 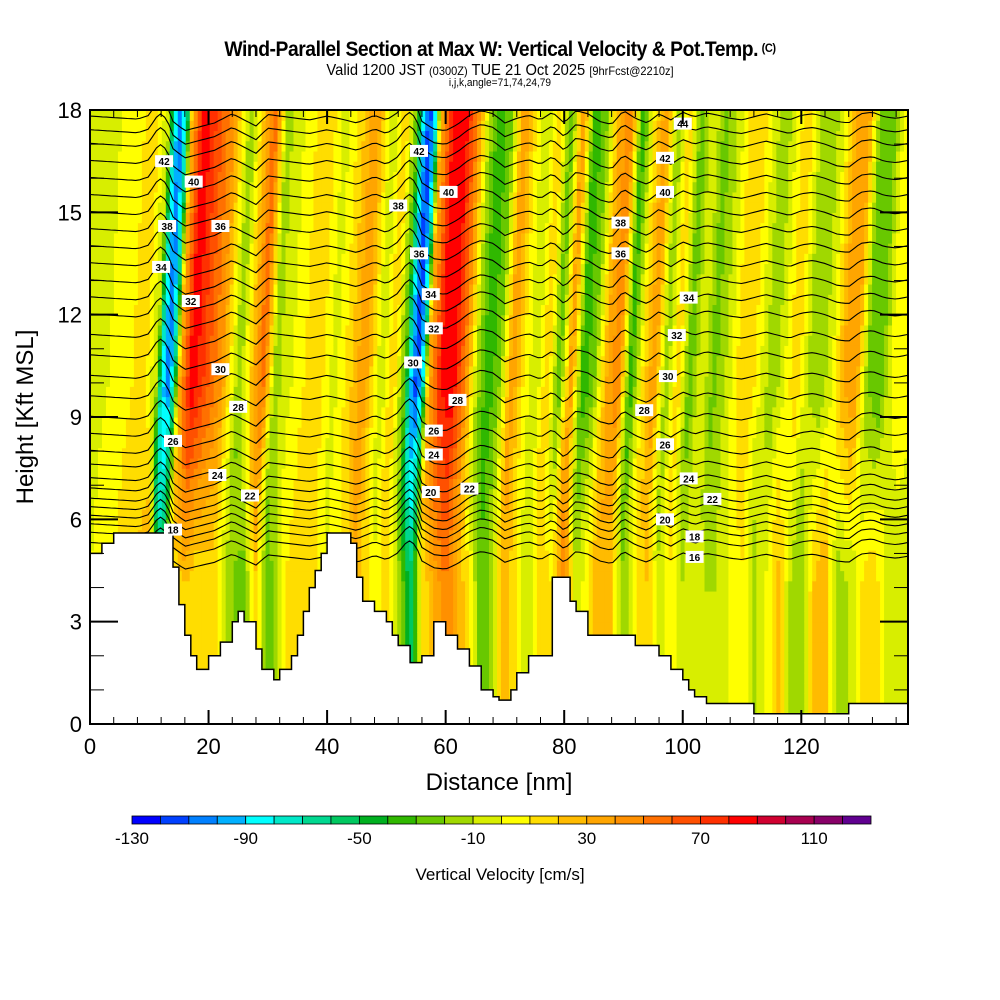 What do you see at coordinates (375, 70) in the screenshot?
I see `valid-time: Valid 1200 JST` at bounding box center [375, 70].